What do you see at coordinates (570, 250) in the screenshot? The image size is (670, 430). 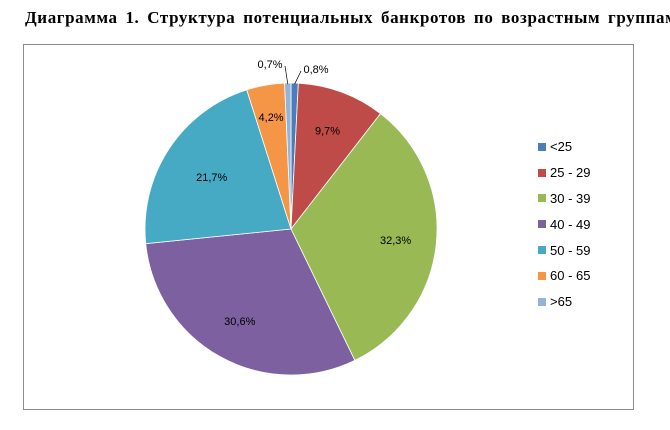 I see `legend-label-50-59: 50 - 59` at bounding box center [570, 250].